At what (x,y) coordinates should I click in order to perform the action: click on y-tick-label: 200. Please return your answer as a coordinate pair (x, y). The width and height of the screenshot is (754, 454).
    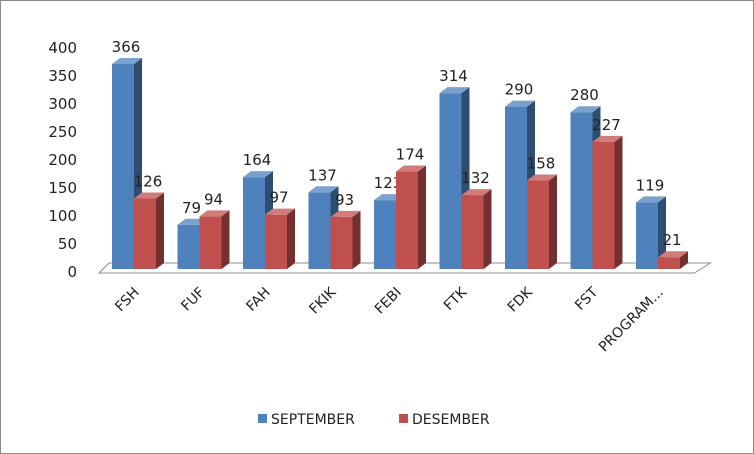
    Looking at the image, I should click on (62, 160).